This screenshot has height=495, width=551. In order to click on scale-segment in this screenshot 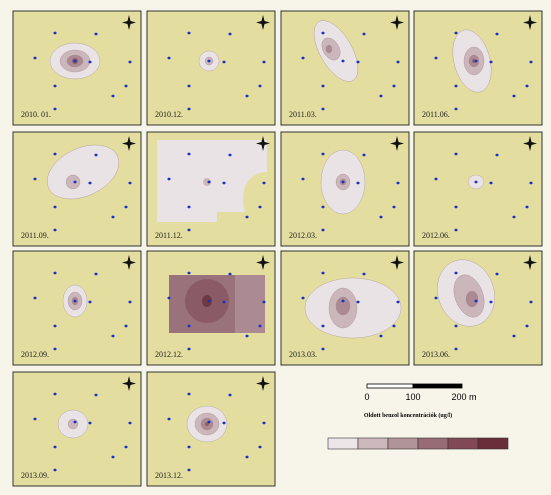, I will do `click(437, 386)`.